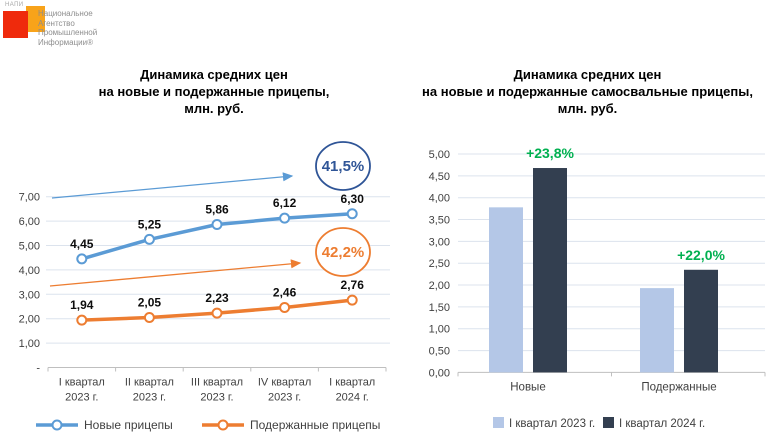 Image resolution: width=771 pixels, height=434 pixels. I want to click on growth-badge-0: 41,5%, so click(343, 166).